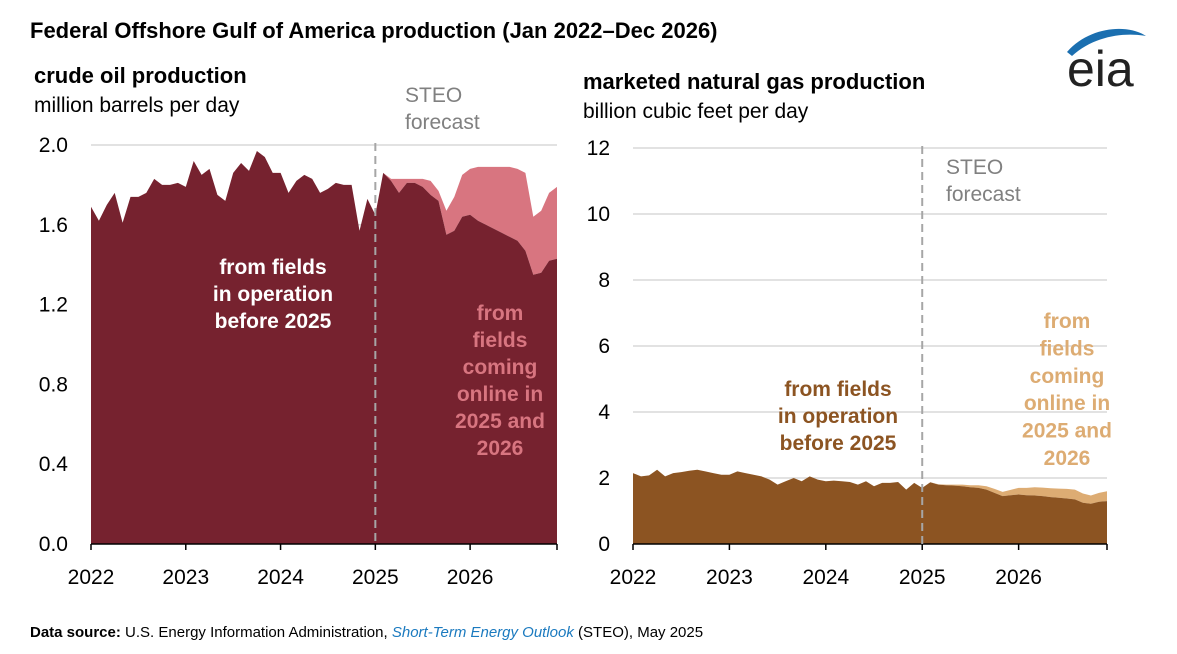  What do you see at coordinates (983, 194) in the screenshot?
I see `gas-forecast-label-2: forecast` at bounding box center [983, 194].